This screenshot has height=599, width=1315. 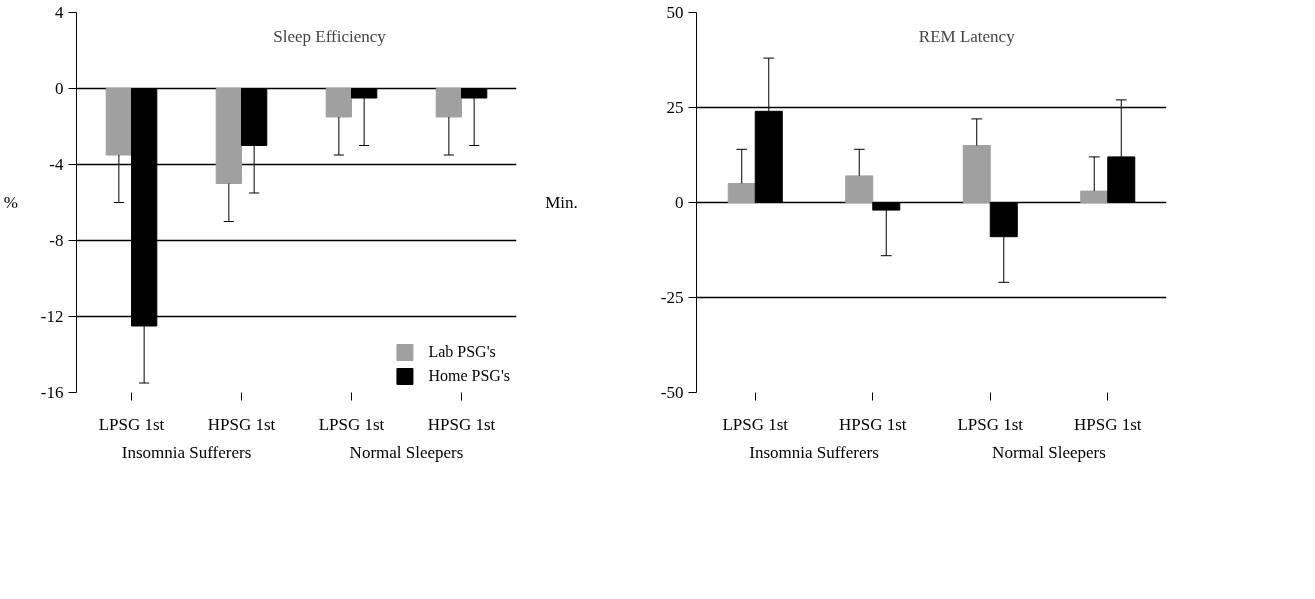 I want to click on legend-label: Home PSG's, so click(x=469, y=376).